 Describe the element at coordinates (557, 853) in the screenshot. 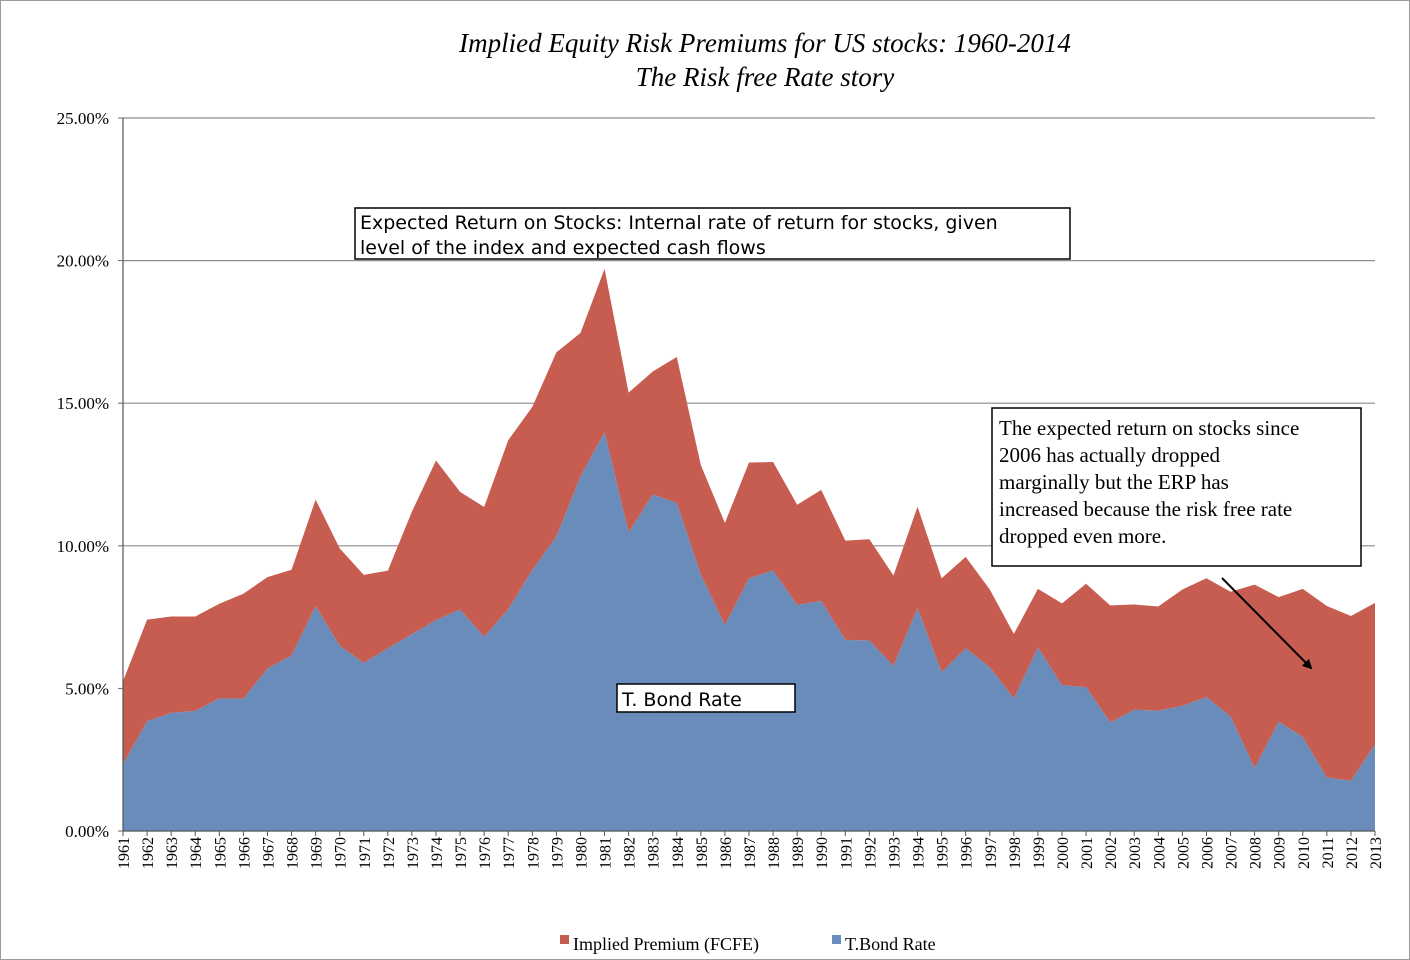

I see `x-tick-label: 1979` at that location.